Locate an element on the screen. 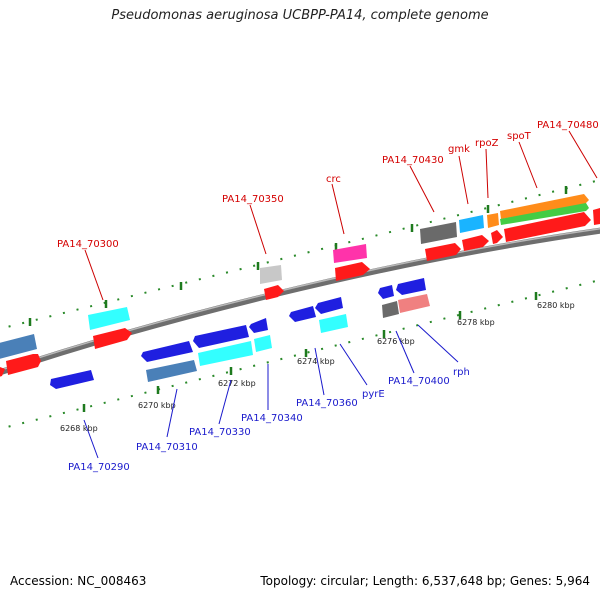  gene-label-forward: gmk is located at coordinates (459, 149).